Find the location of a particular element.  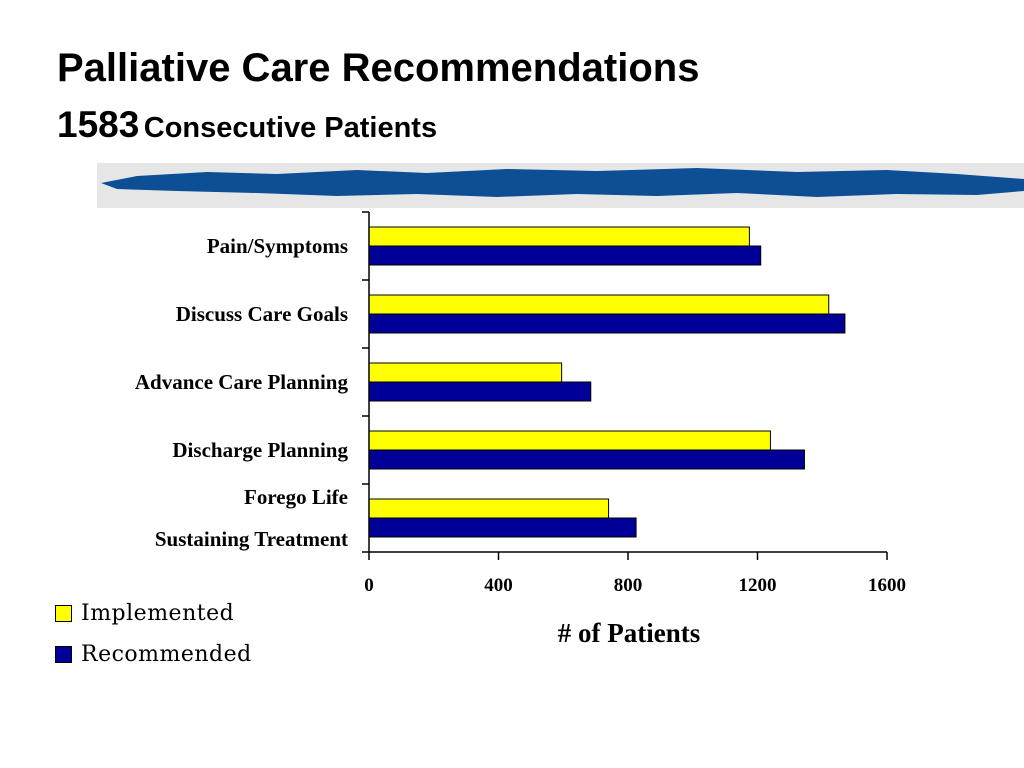

x-tick-label-2: 800 is located at coordinates (628, 585).